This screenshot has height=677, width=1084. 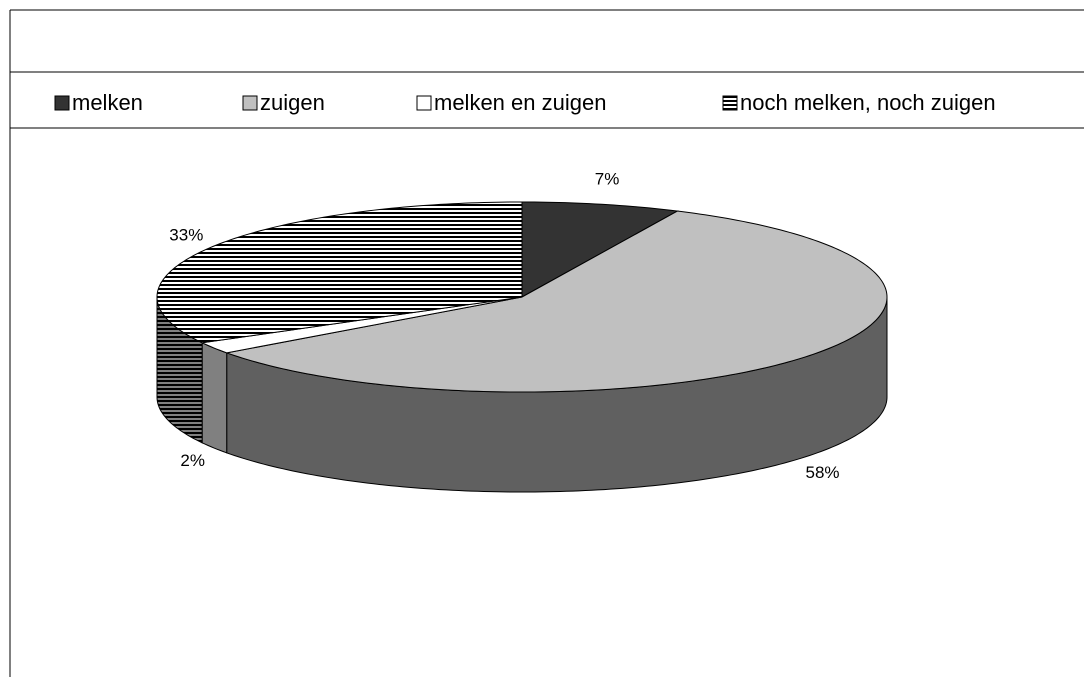 What do you see at coordinates (607, 178) in the screenshot?
I see `data-label: 7%` at bounding box center [607, 178].